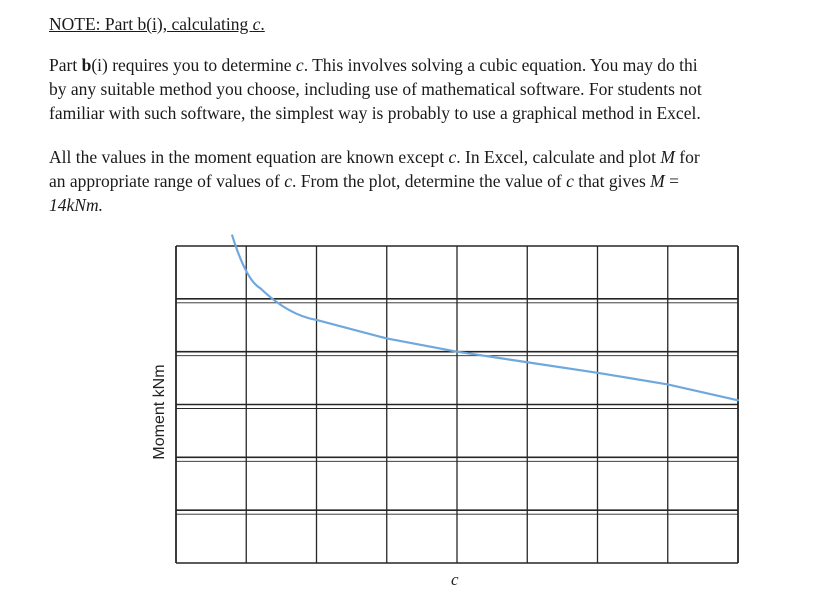 The width and height of the screenshot is (830, 603). I want to click on paragraph-line: 14kNm., so click(76, 205).